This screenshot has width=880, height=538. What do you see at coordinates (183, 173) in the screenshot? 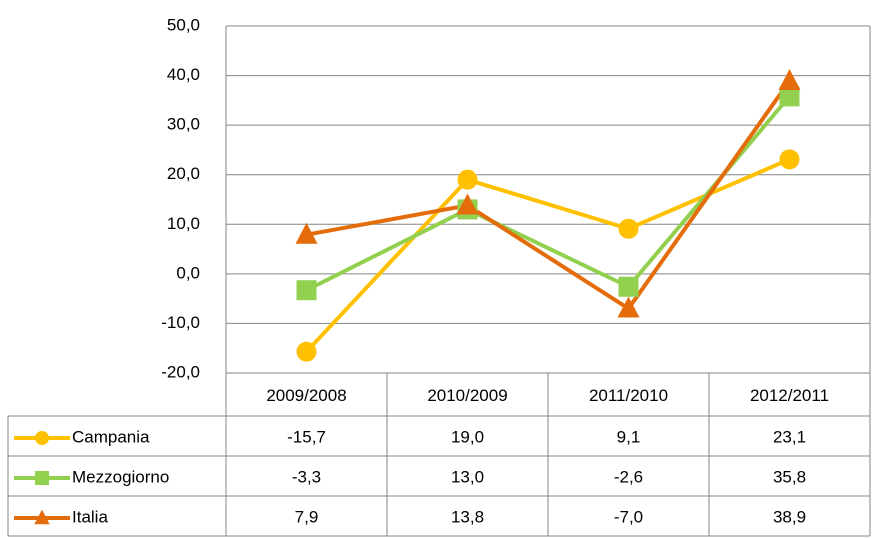
I see `y-tick-label: 20,0` at bounding box center [183, 173].